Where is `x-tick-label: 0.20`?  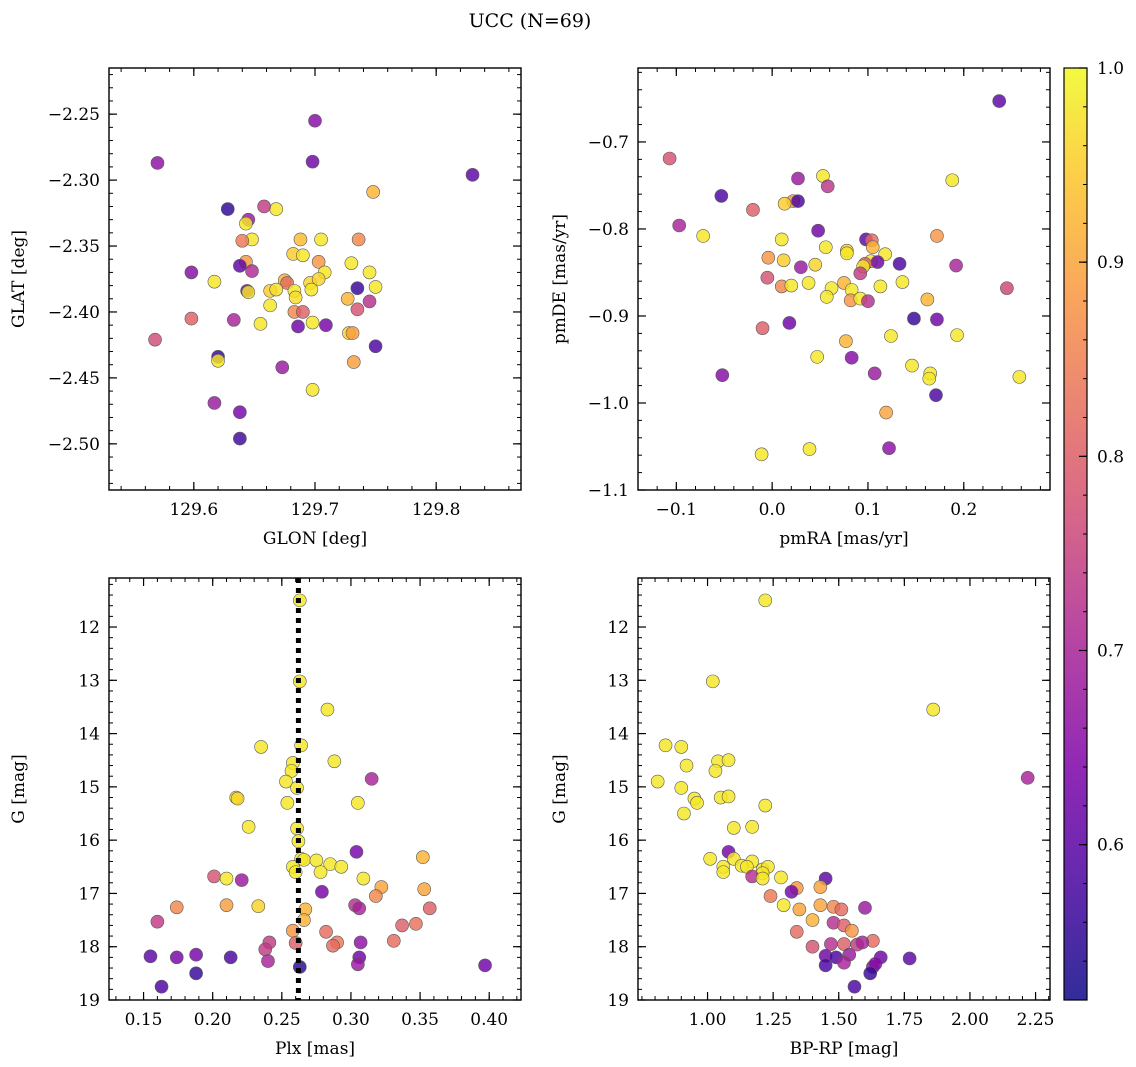
x-tick-label: 0.20 is located at coordinates (213, 1020).